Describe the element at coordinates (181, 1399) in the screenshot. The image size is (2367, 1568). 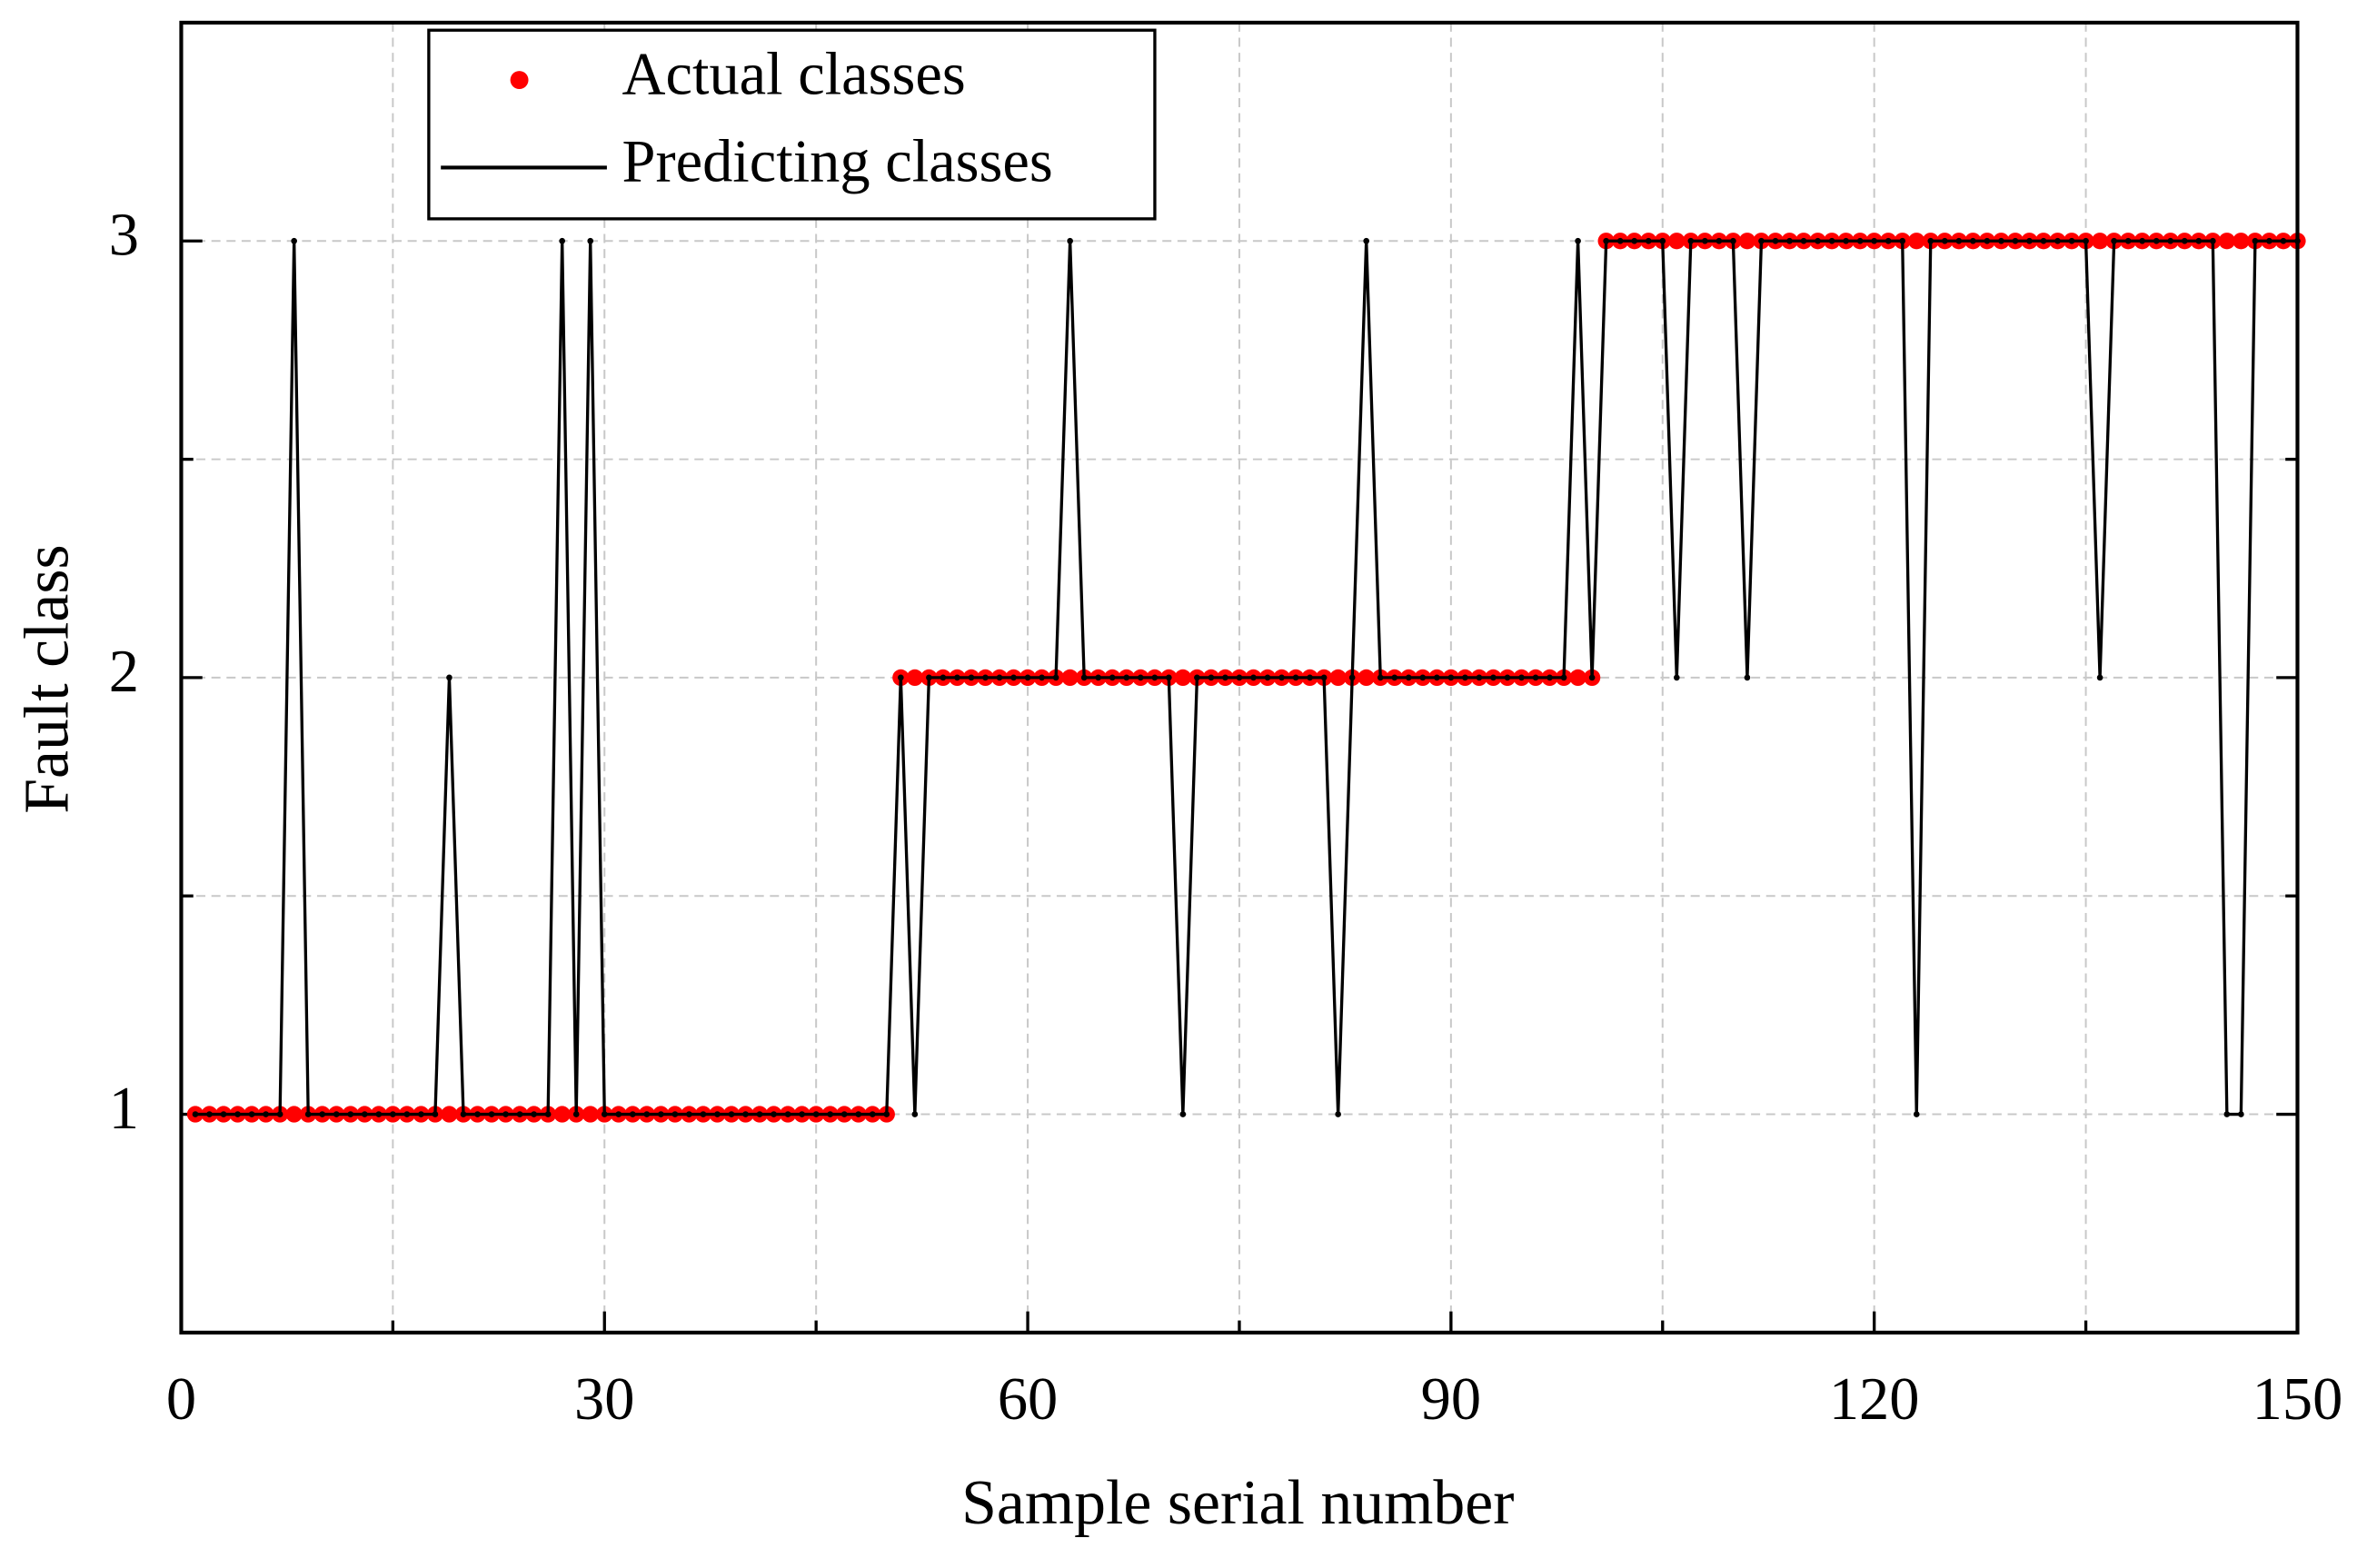
I see `x-tick-label: 0` at that location.